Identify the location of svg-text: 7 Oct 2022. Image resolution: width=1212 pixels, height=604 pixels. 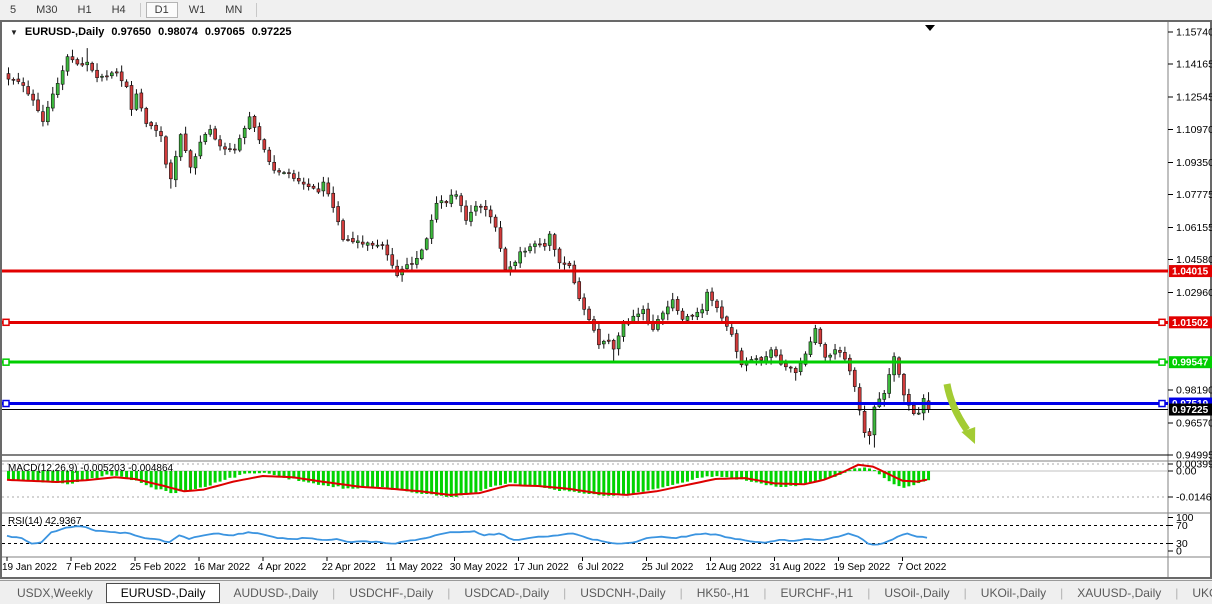
(921, 567).